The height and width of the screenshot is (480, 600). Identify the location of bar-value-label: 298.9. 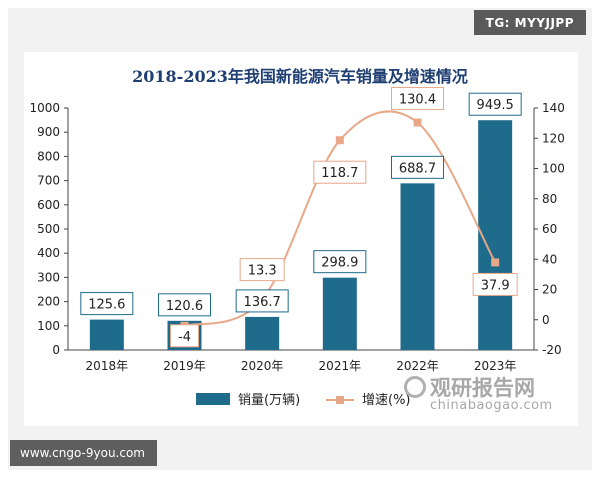
(339, 263).